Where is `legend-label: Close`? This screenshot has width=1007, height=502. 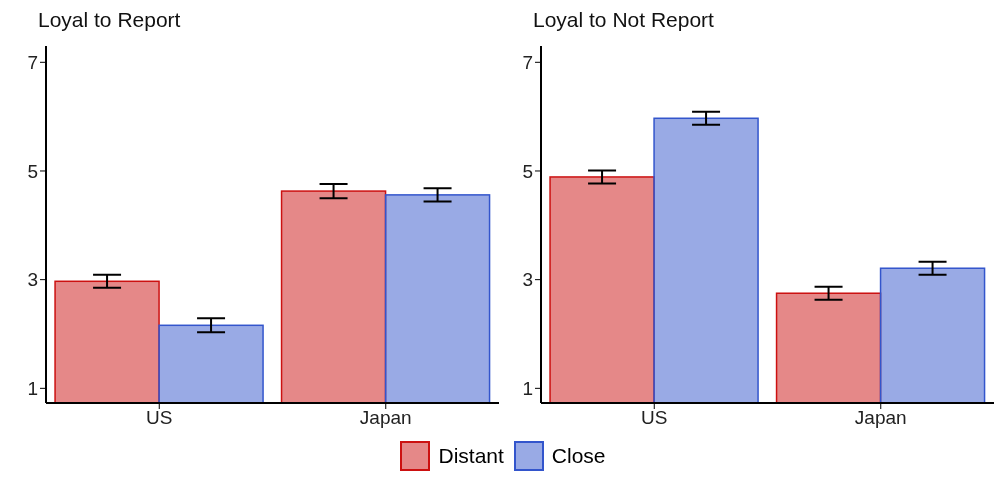 legend-label: Close is located at coordinates (578, 456).